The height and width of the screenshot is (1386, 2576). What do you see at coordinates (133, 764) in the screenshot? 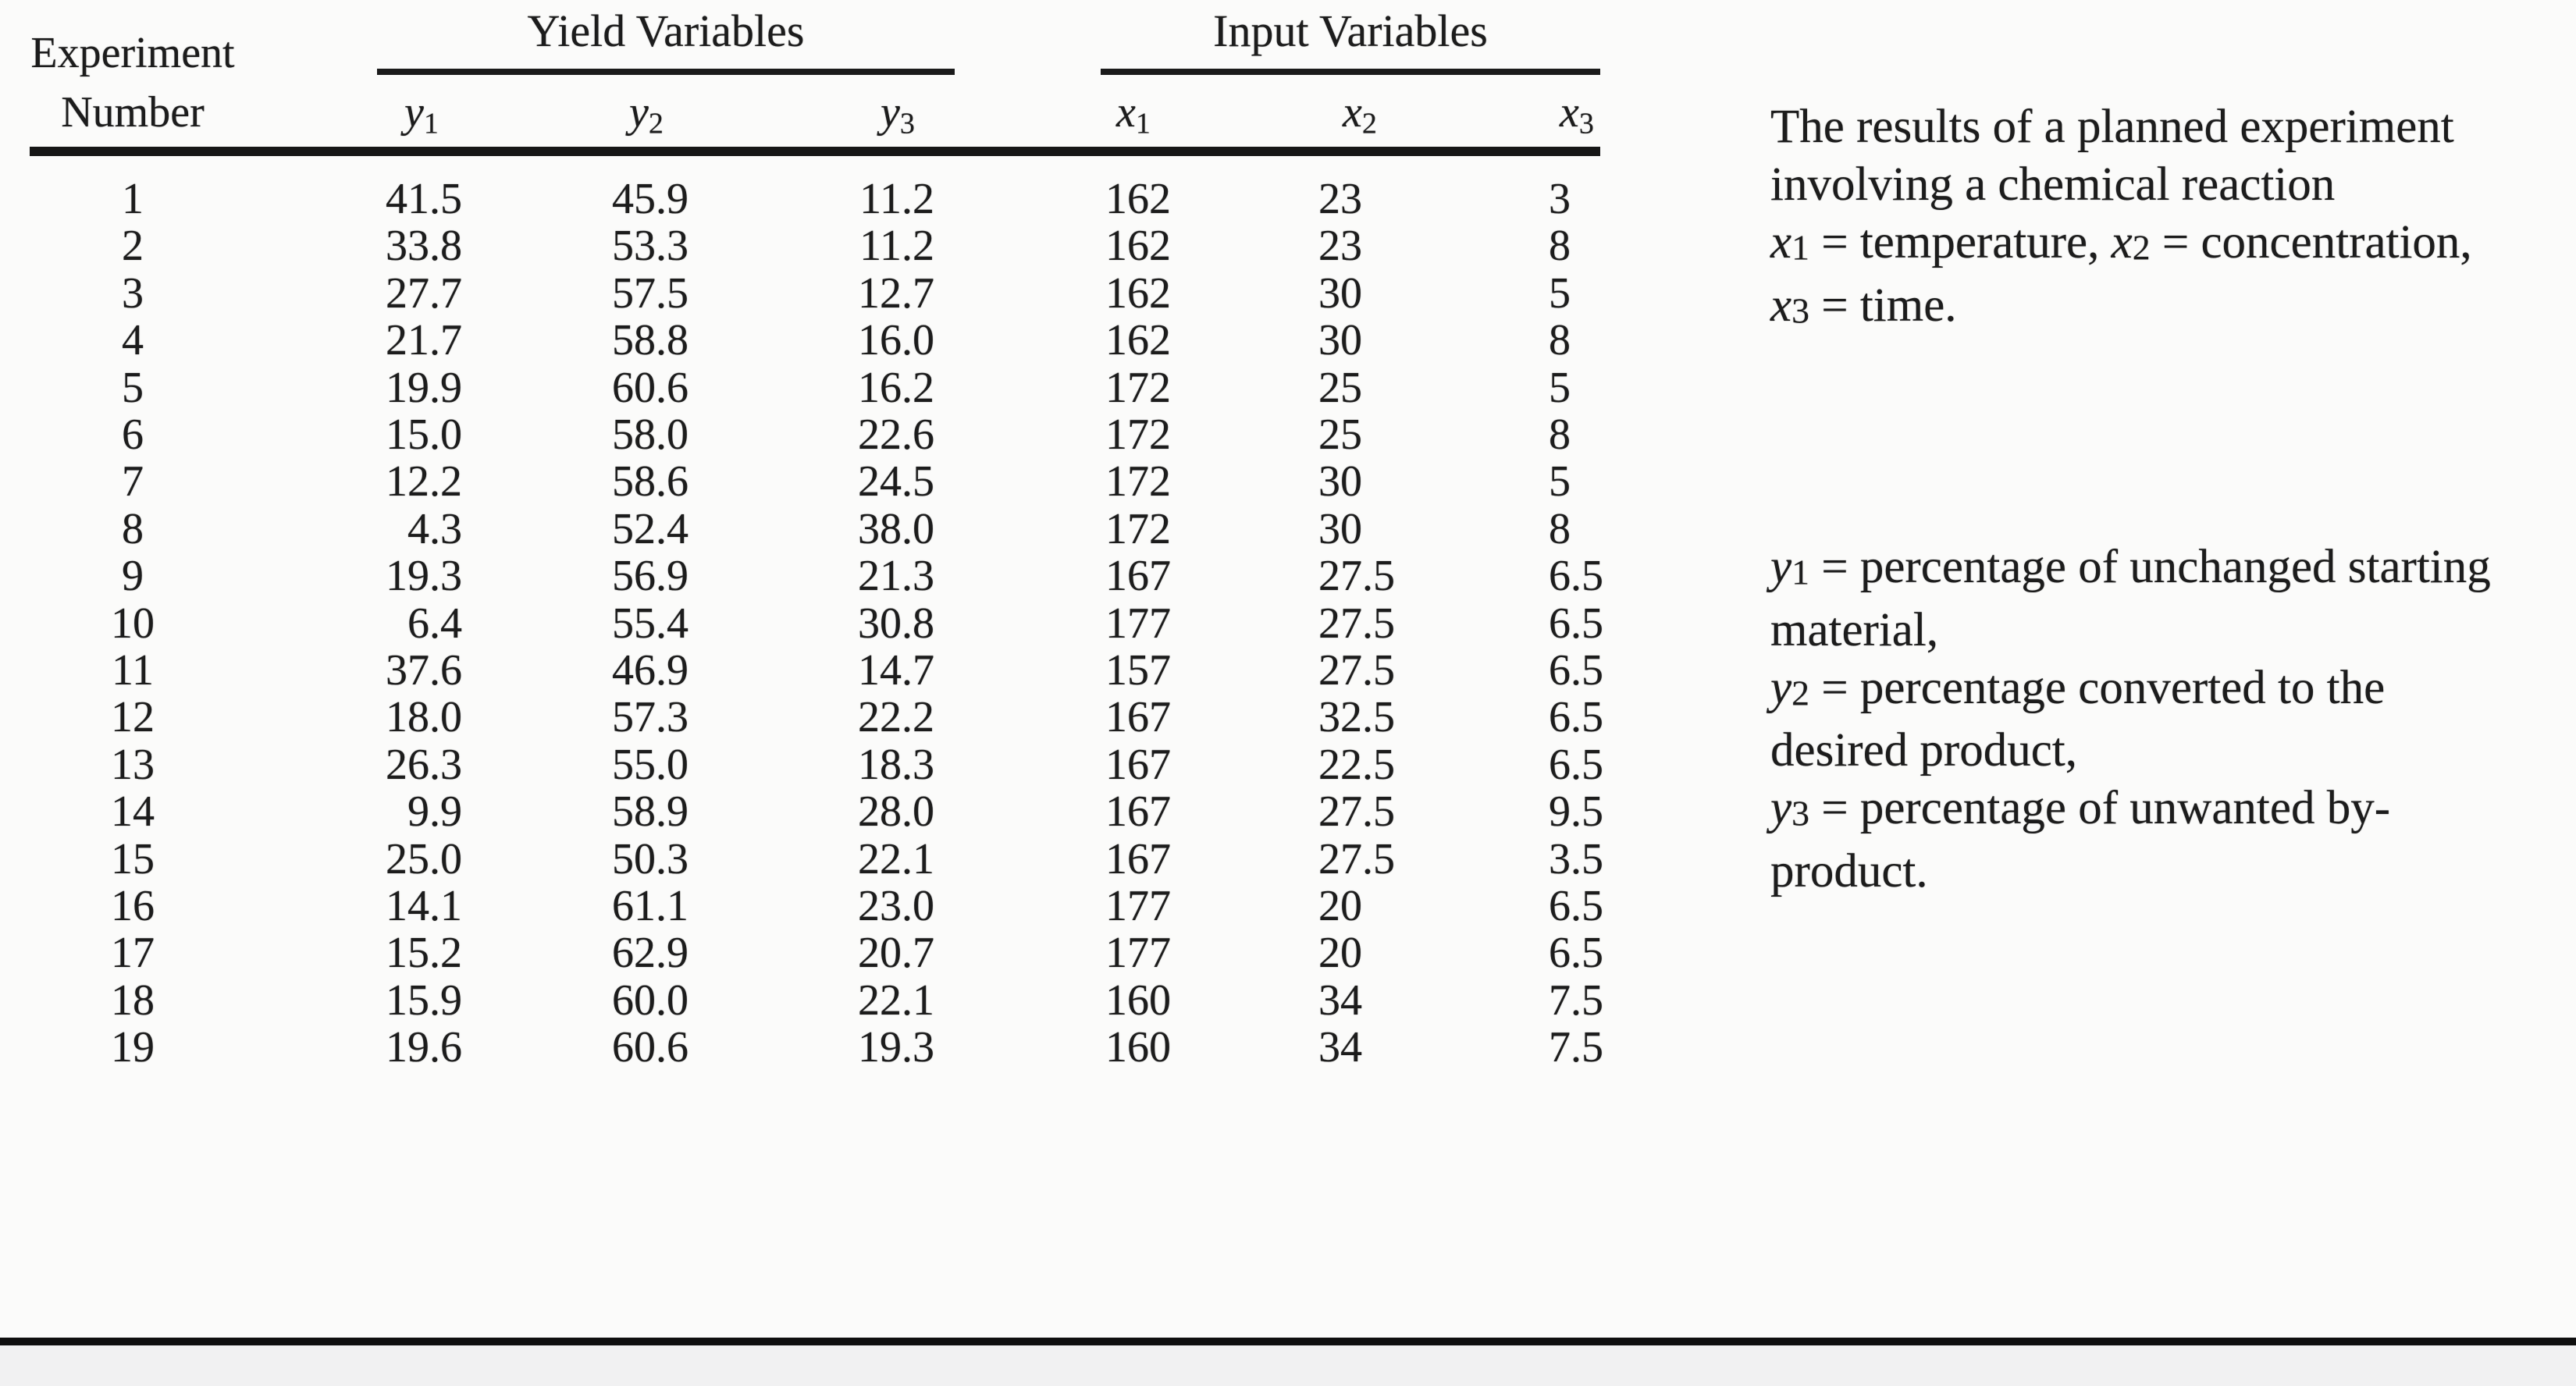
I see `cell-experiment-number: 13` at bounding box center [133, 764].